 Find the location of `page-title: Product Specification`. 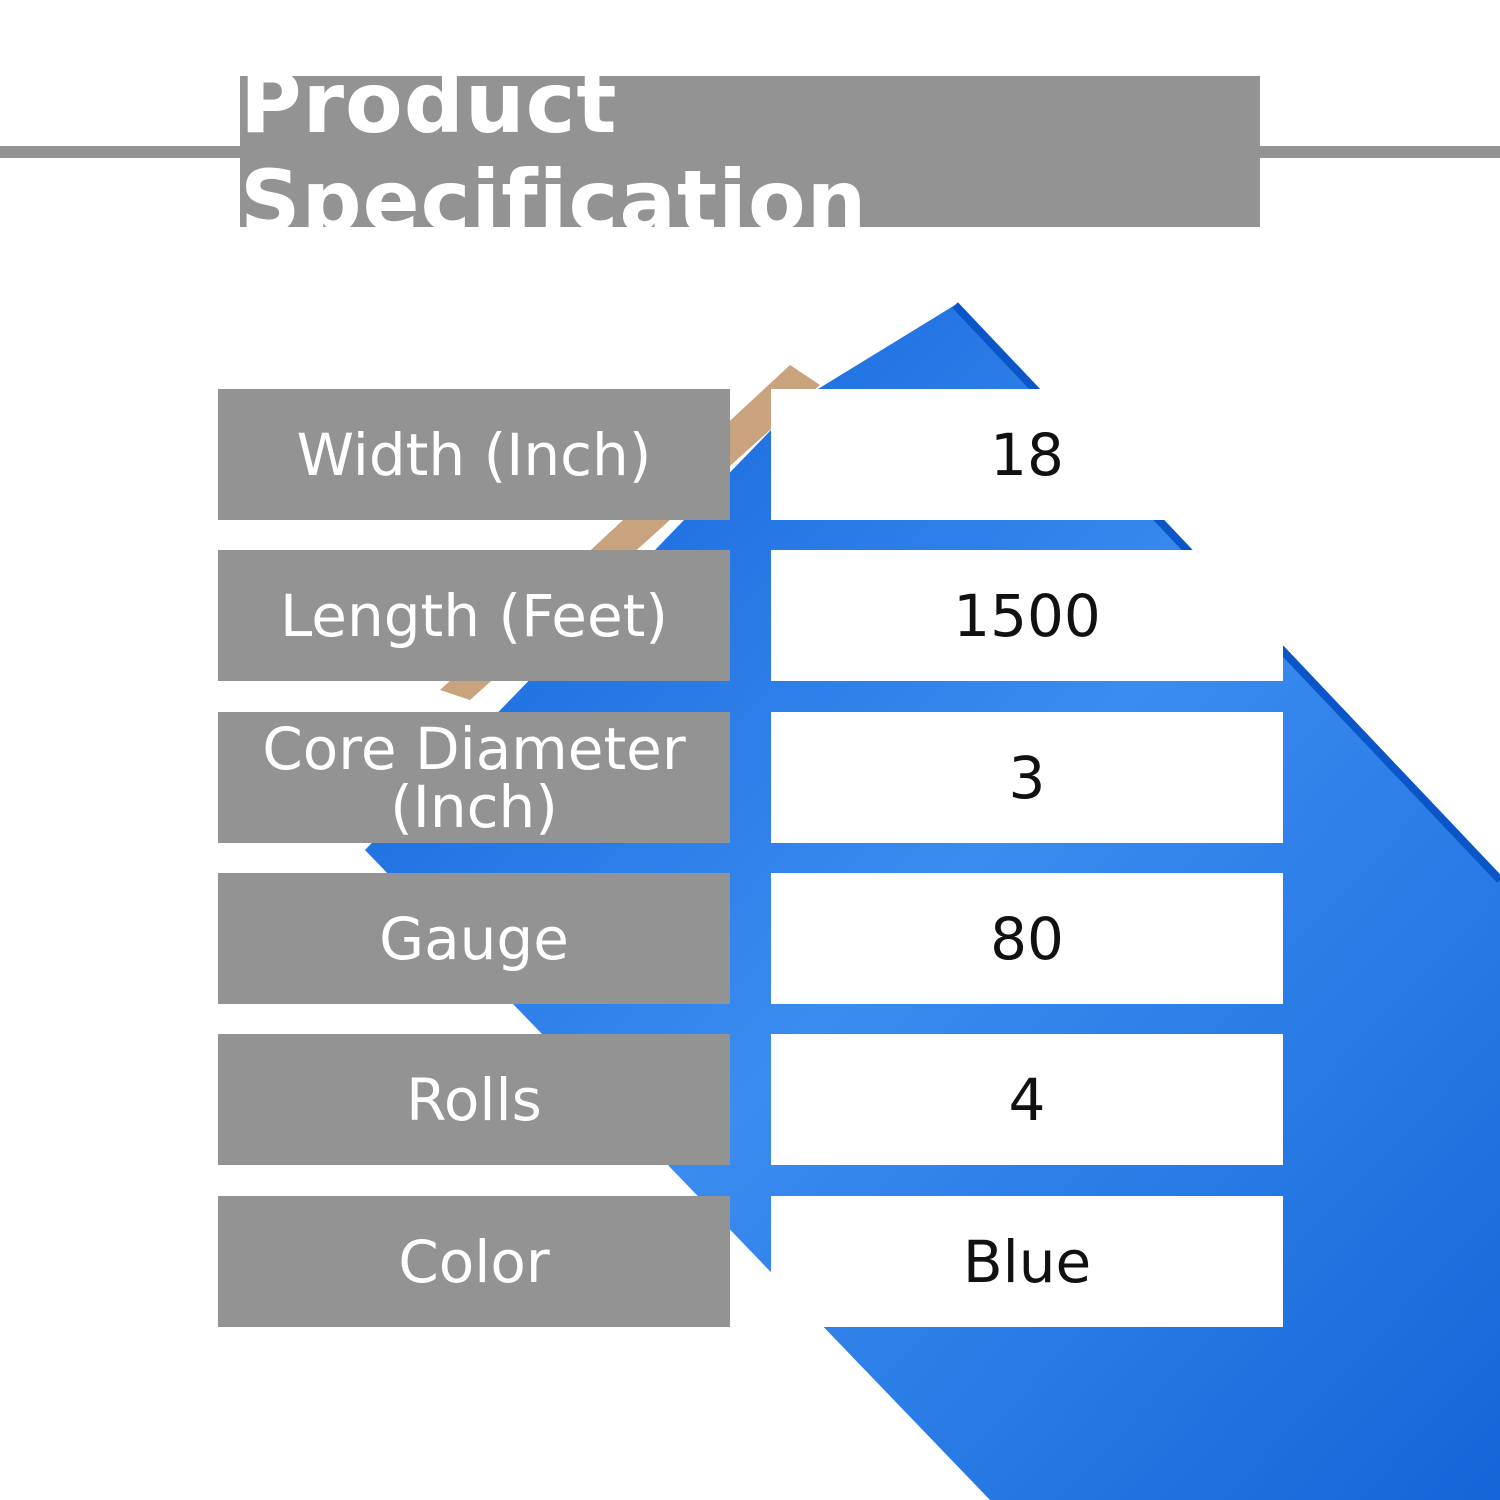

page-title: Product Specification is located at coordinates (554, 151).